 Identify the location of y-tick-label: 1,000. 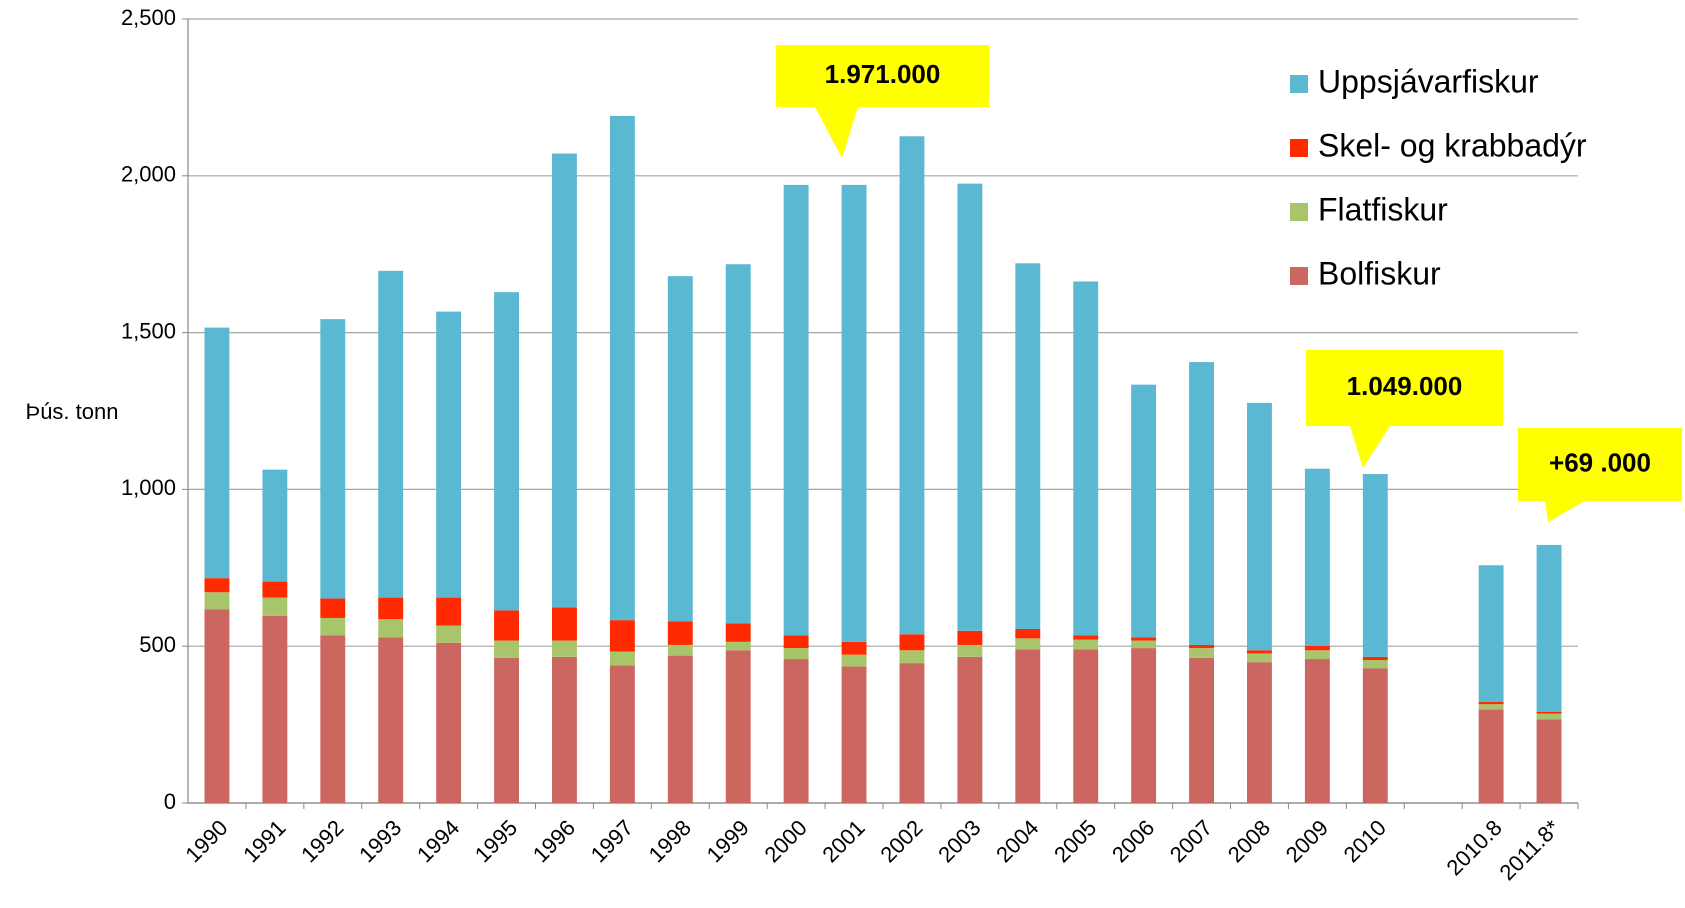
(148, 487).